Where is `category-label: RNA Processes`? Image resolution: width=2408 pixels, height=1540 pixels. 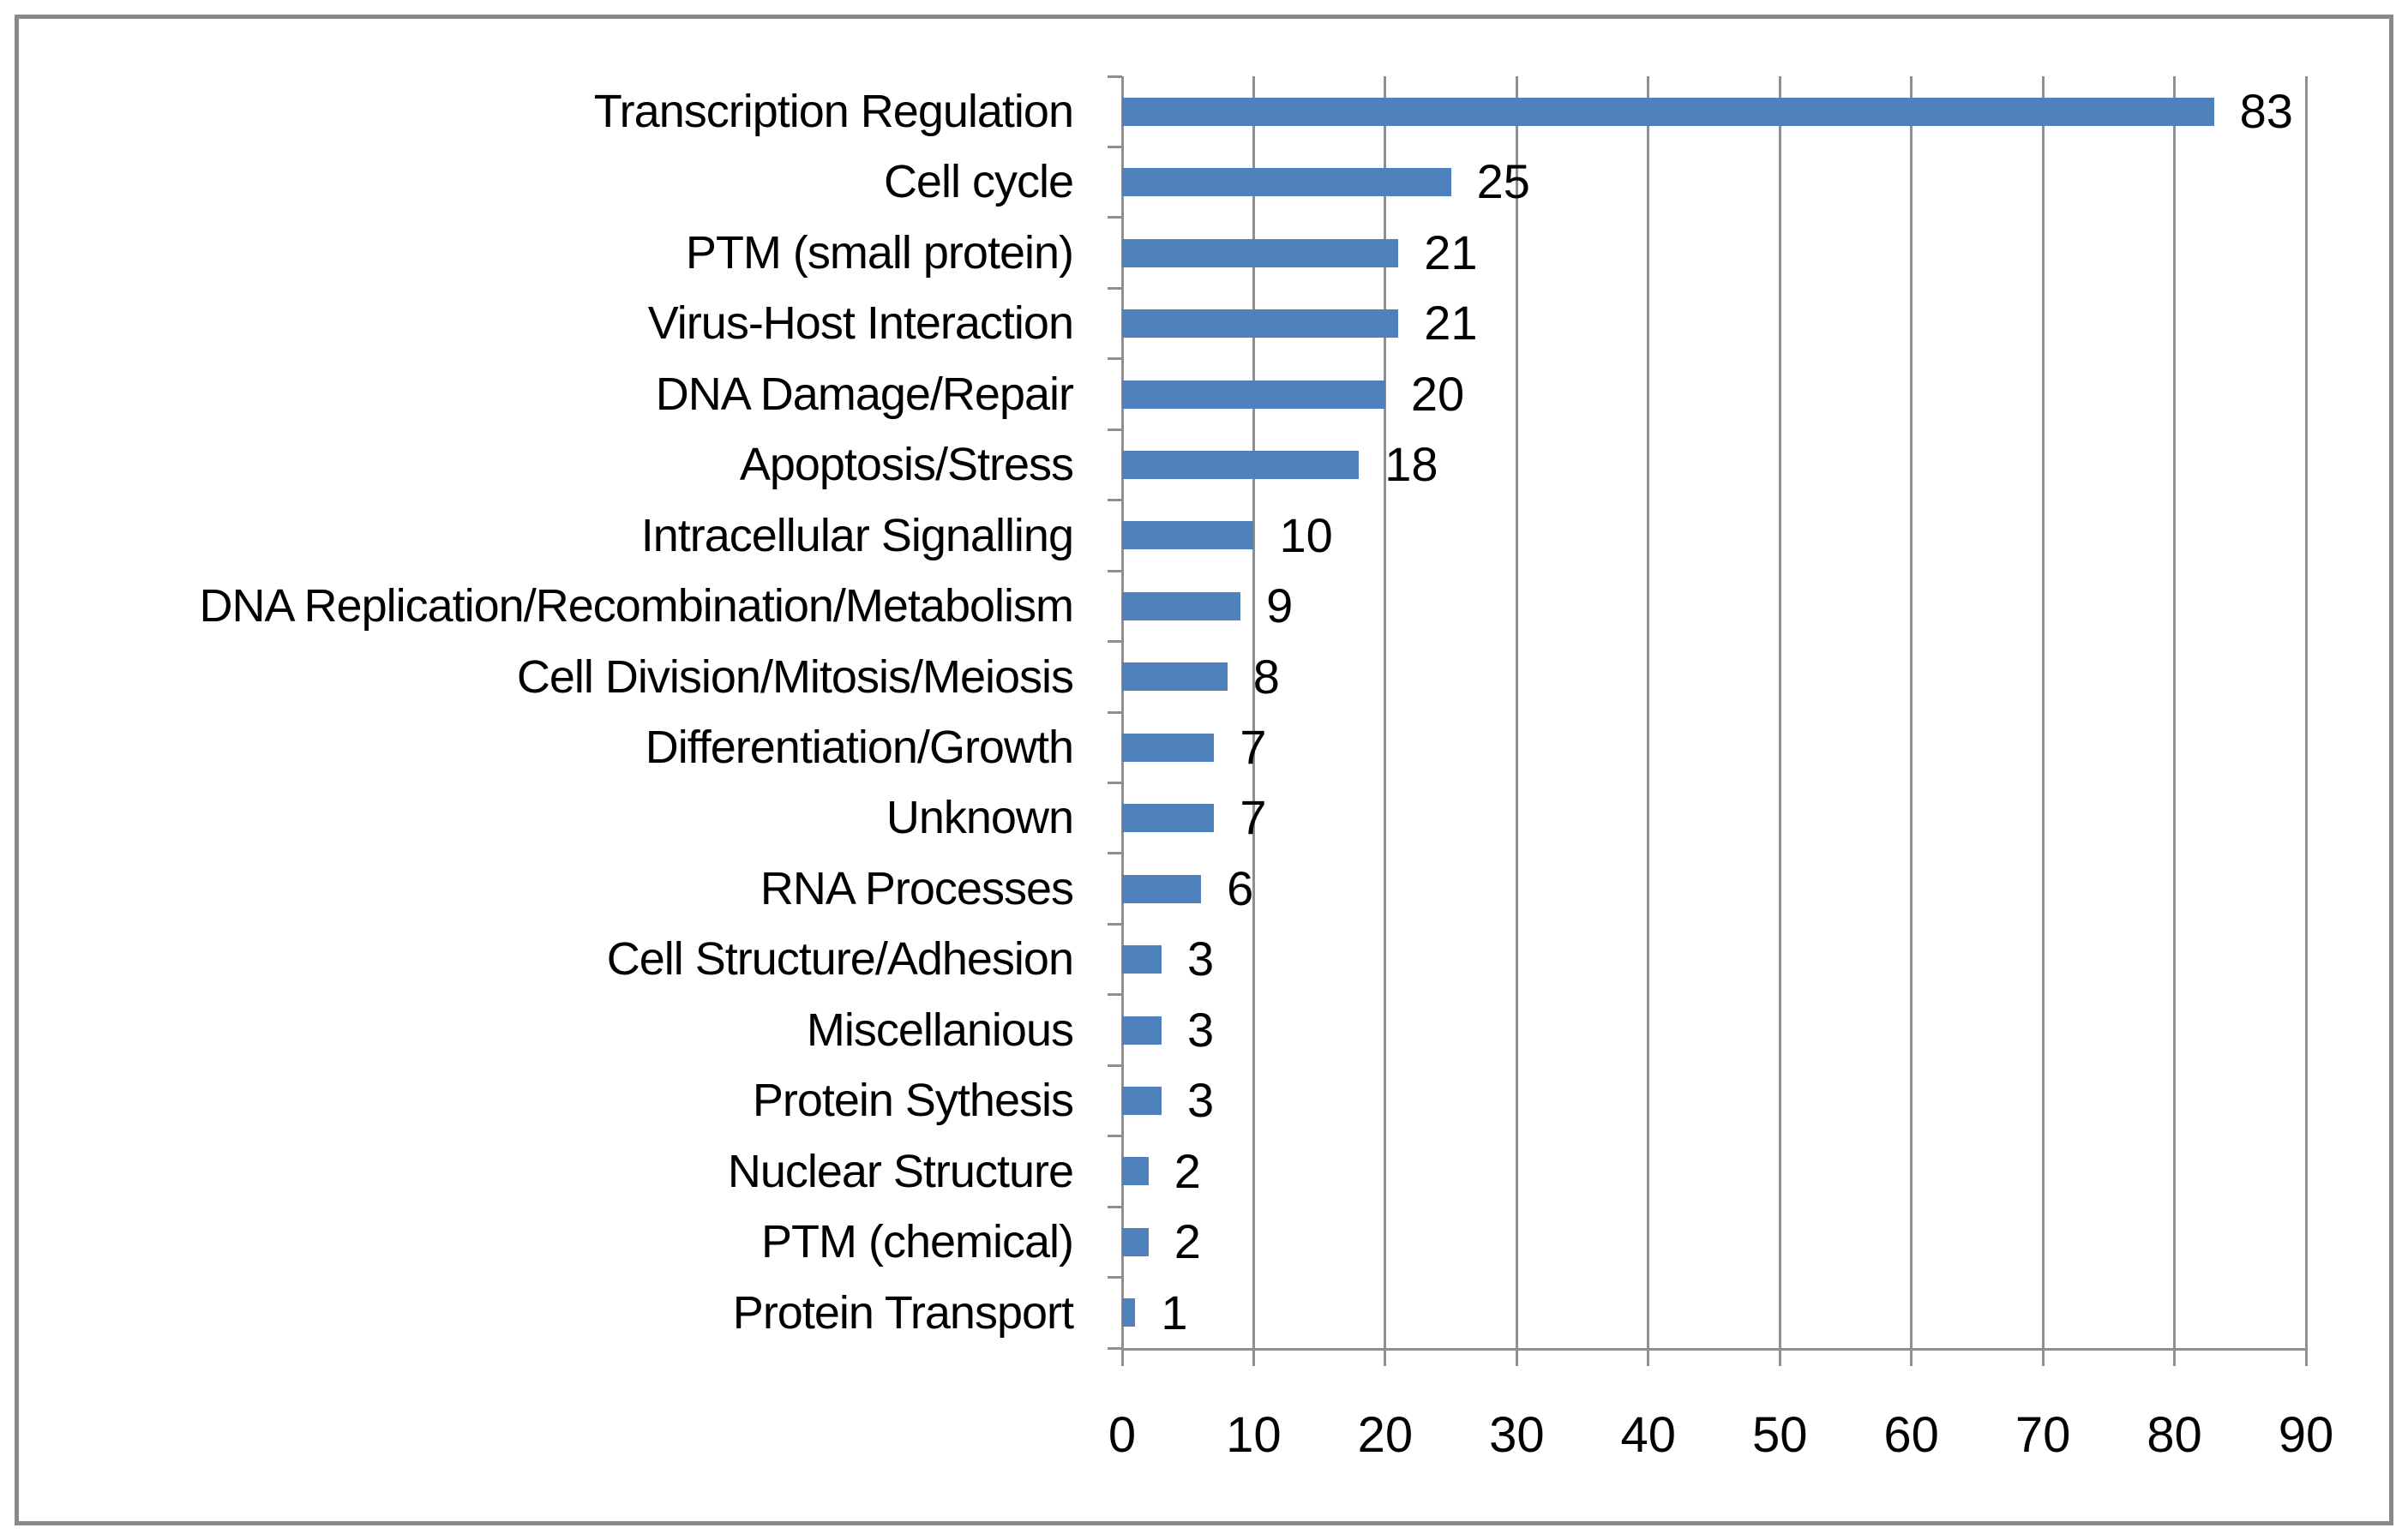 category-label: RNA Processes is located at coordinates (917, 888).